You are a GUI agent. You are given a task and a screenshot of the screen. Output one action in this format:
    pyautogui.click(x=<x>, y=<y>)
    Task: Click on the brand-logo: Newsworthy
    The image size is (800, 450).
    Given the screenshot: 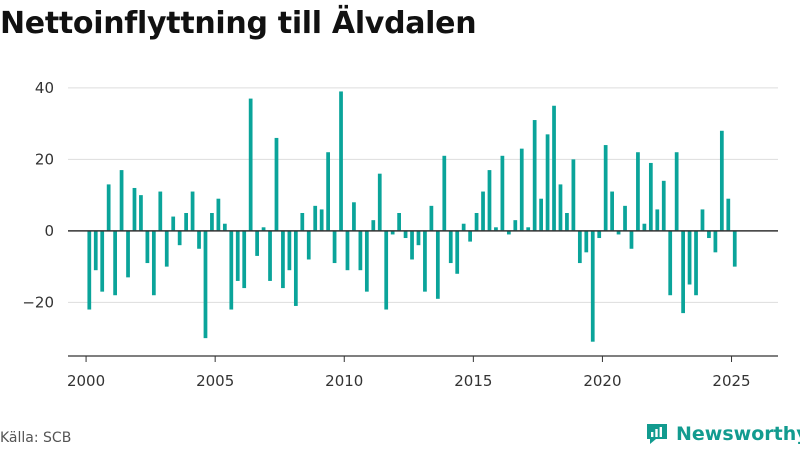 What is the action you would take?
    pyautogui.click(x=722, y=434)
    